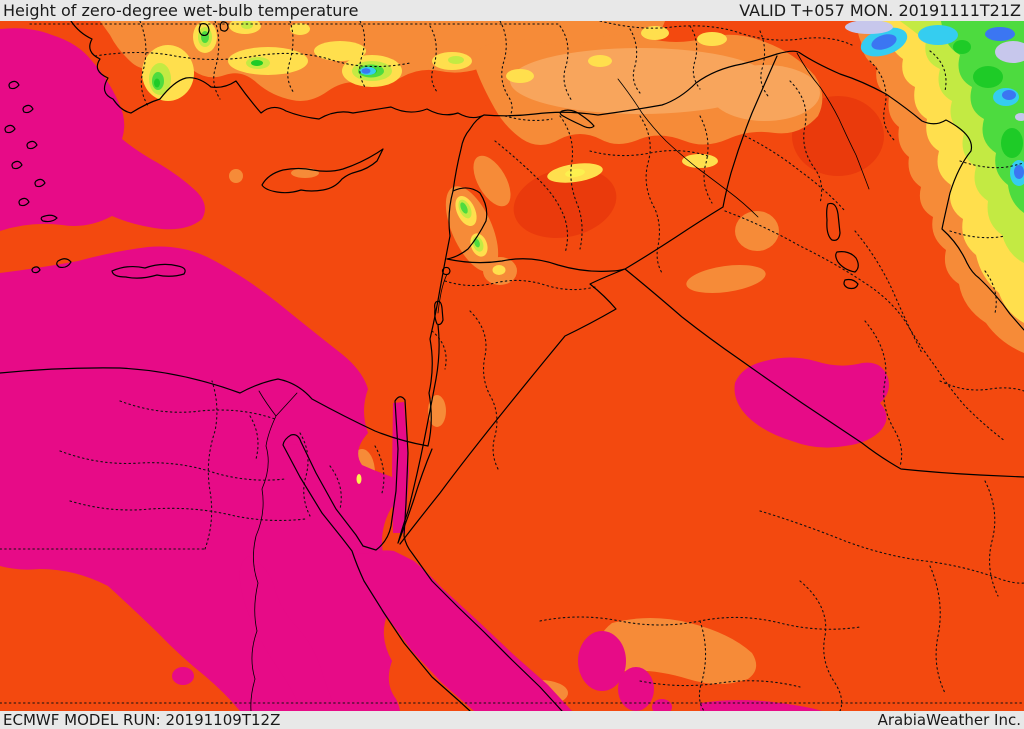  I want to click on lavender-patches, so click(934, 71).